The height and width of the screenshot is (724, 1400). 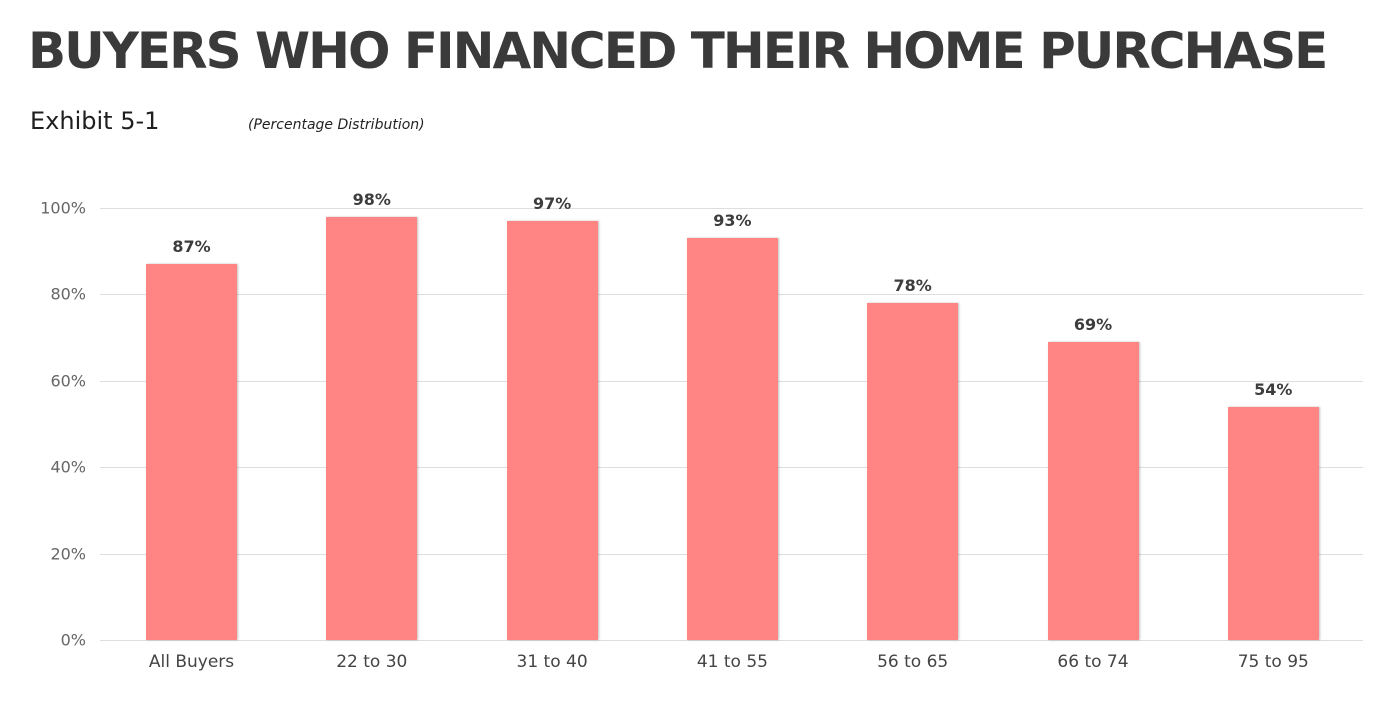 I want to click on x-category-label: 75 to 95, so click(x=1273, y=662).